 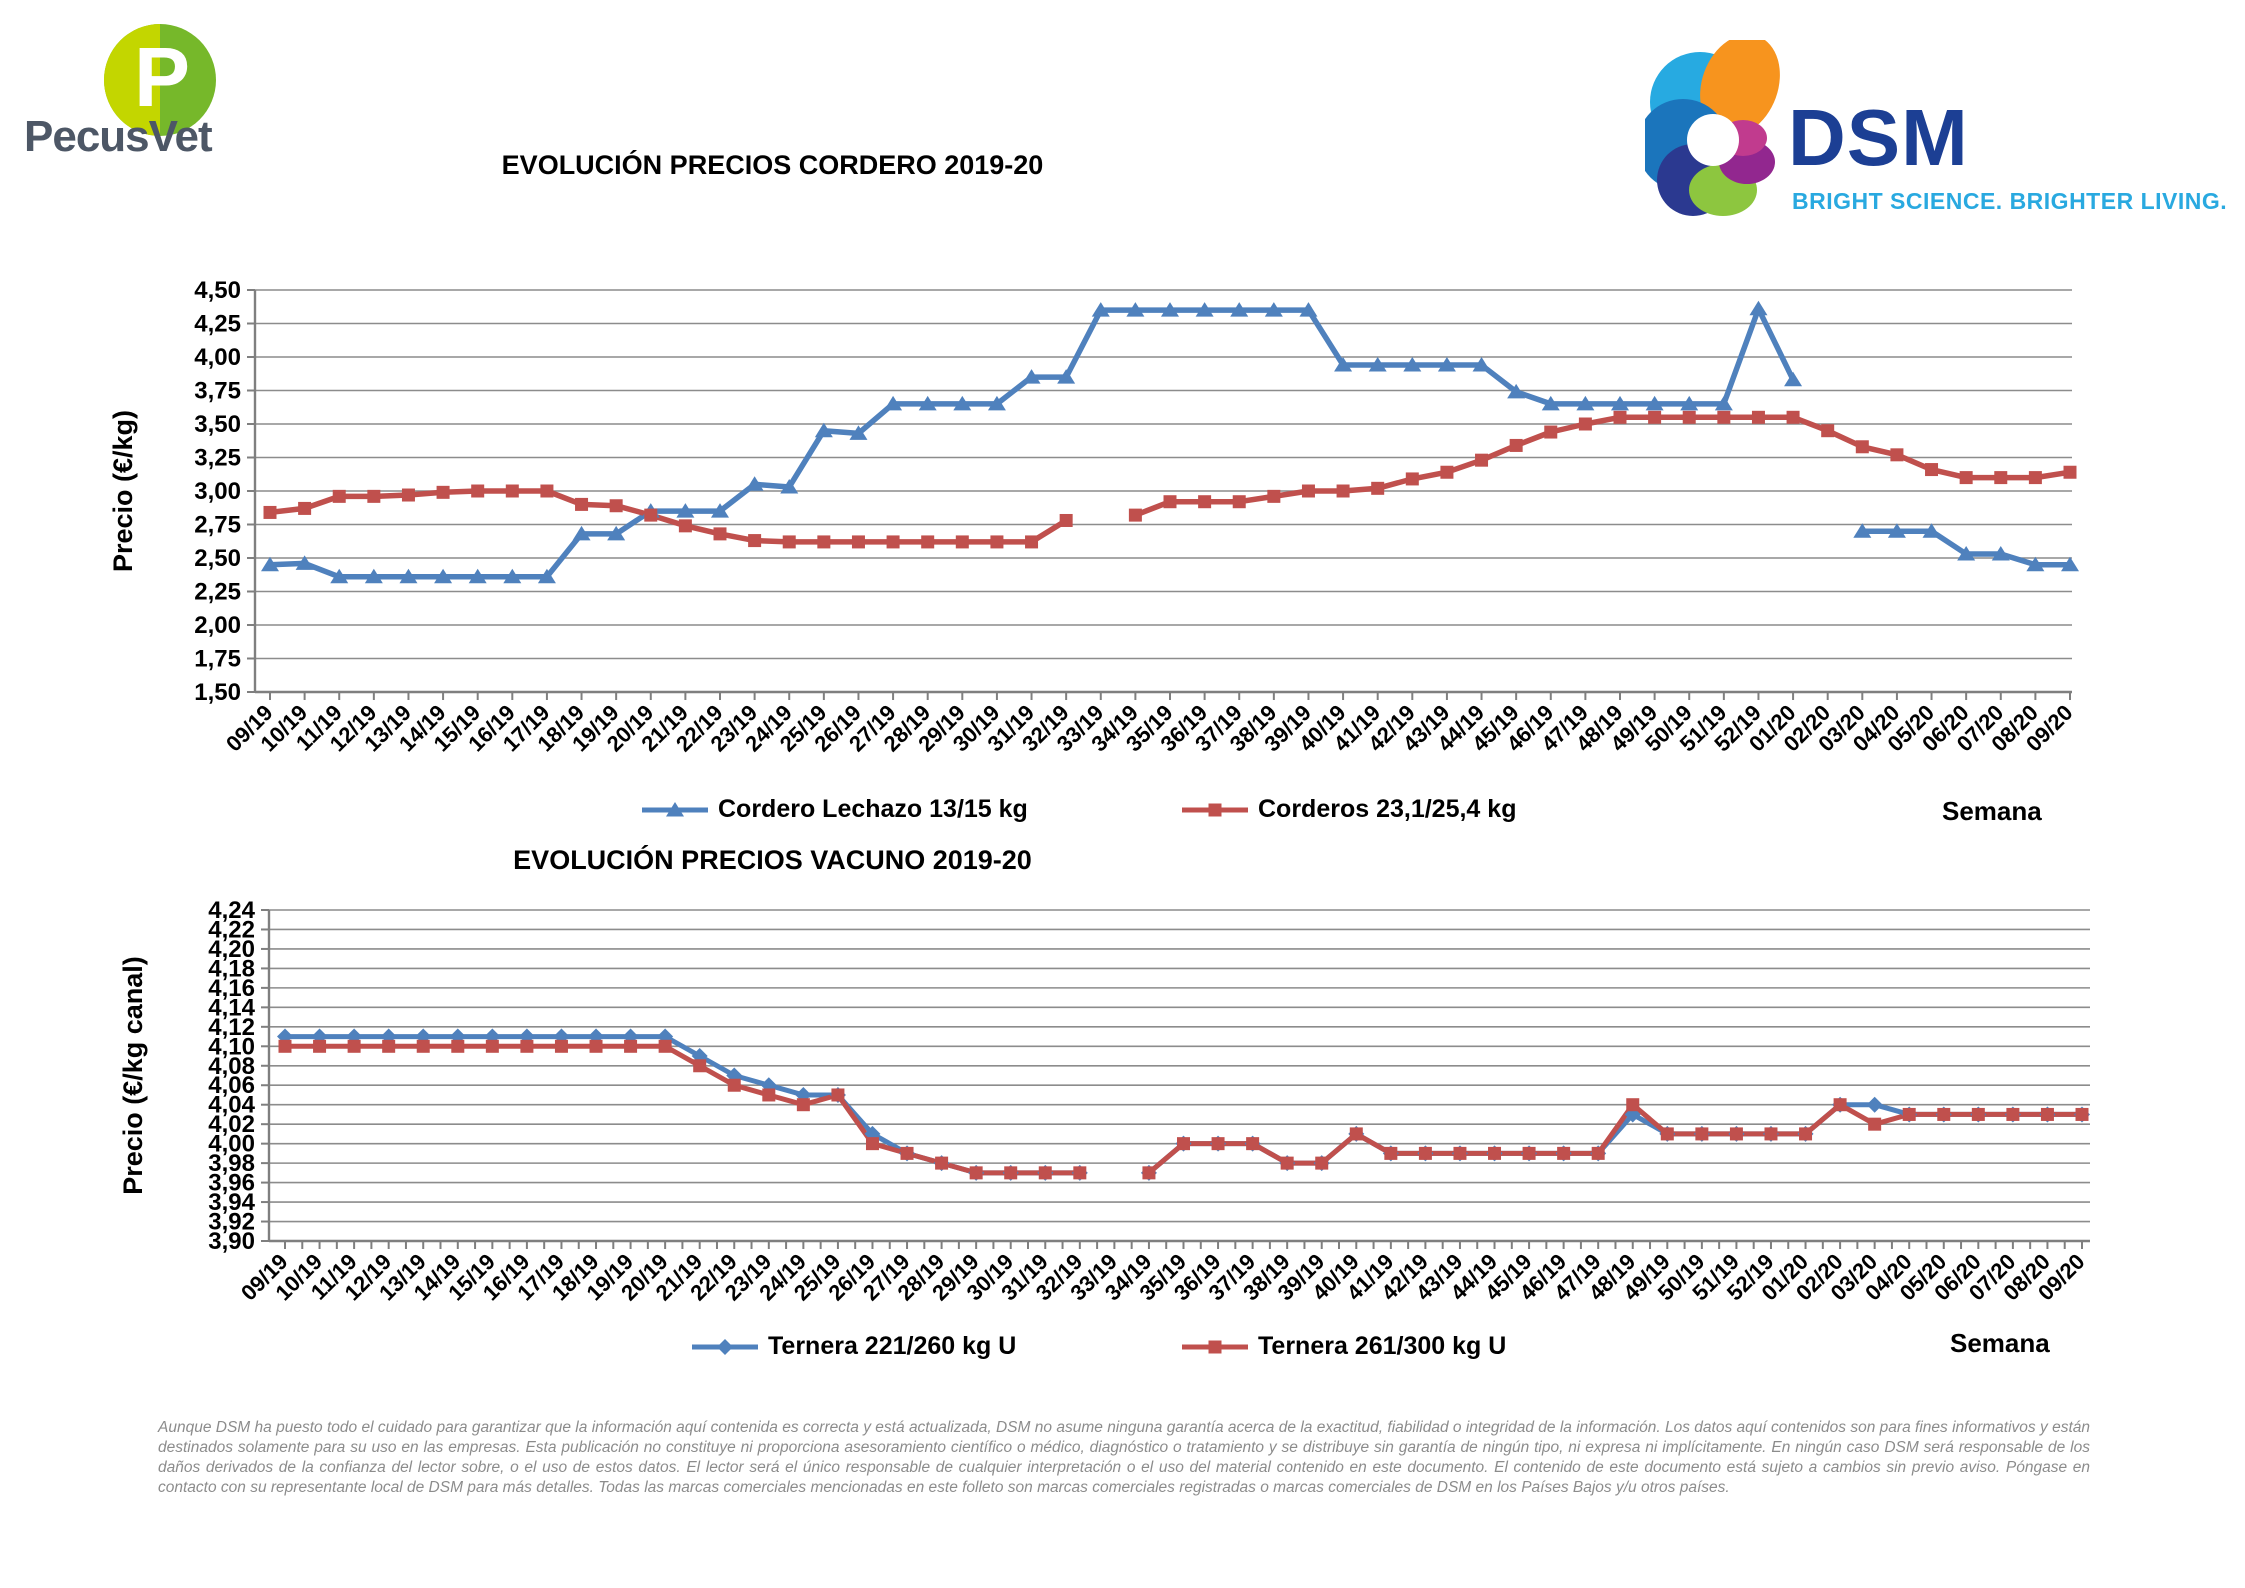 I want to click on y-tick-label: 4,00, so click(x=217, y=357).